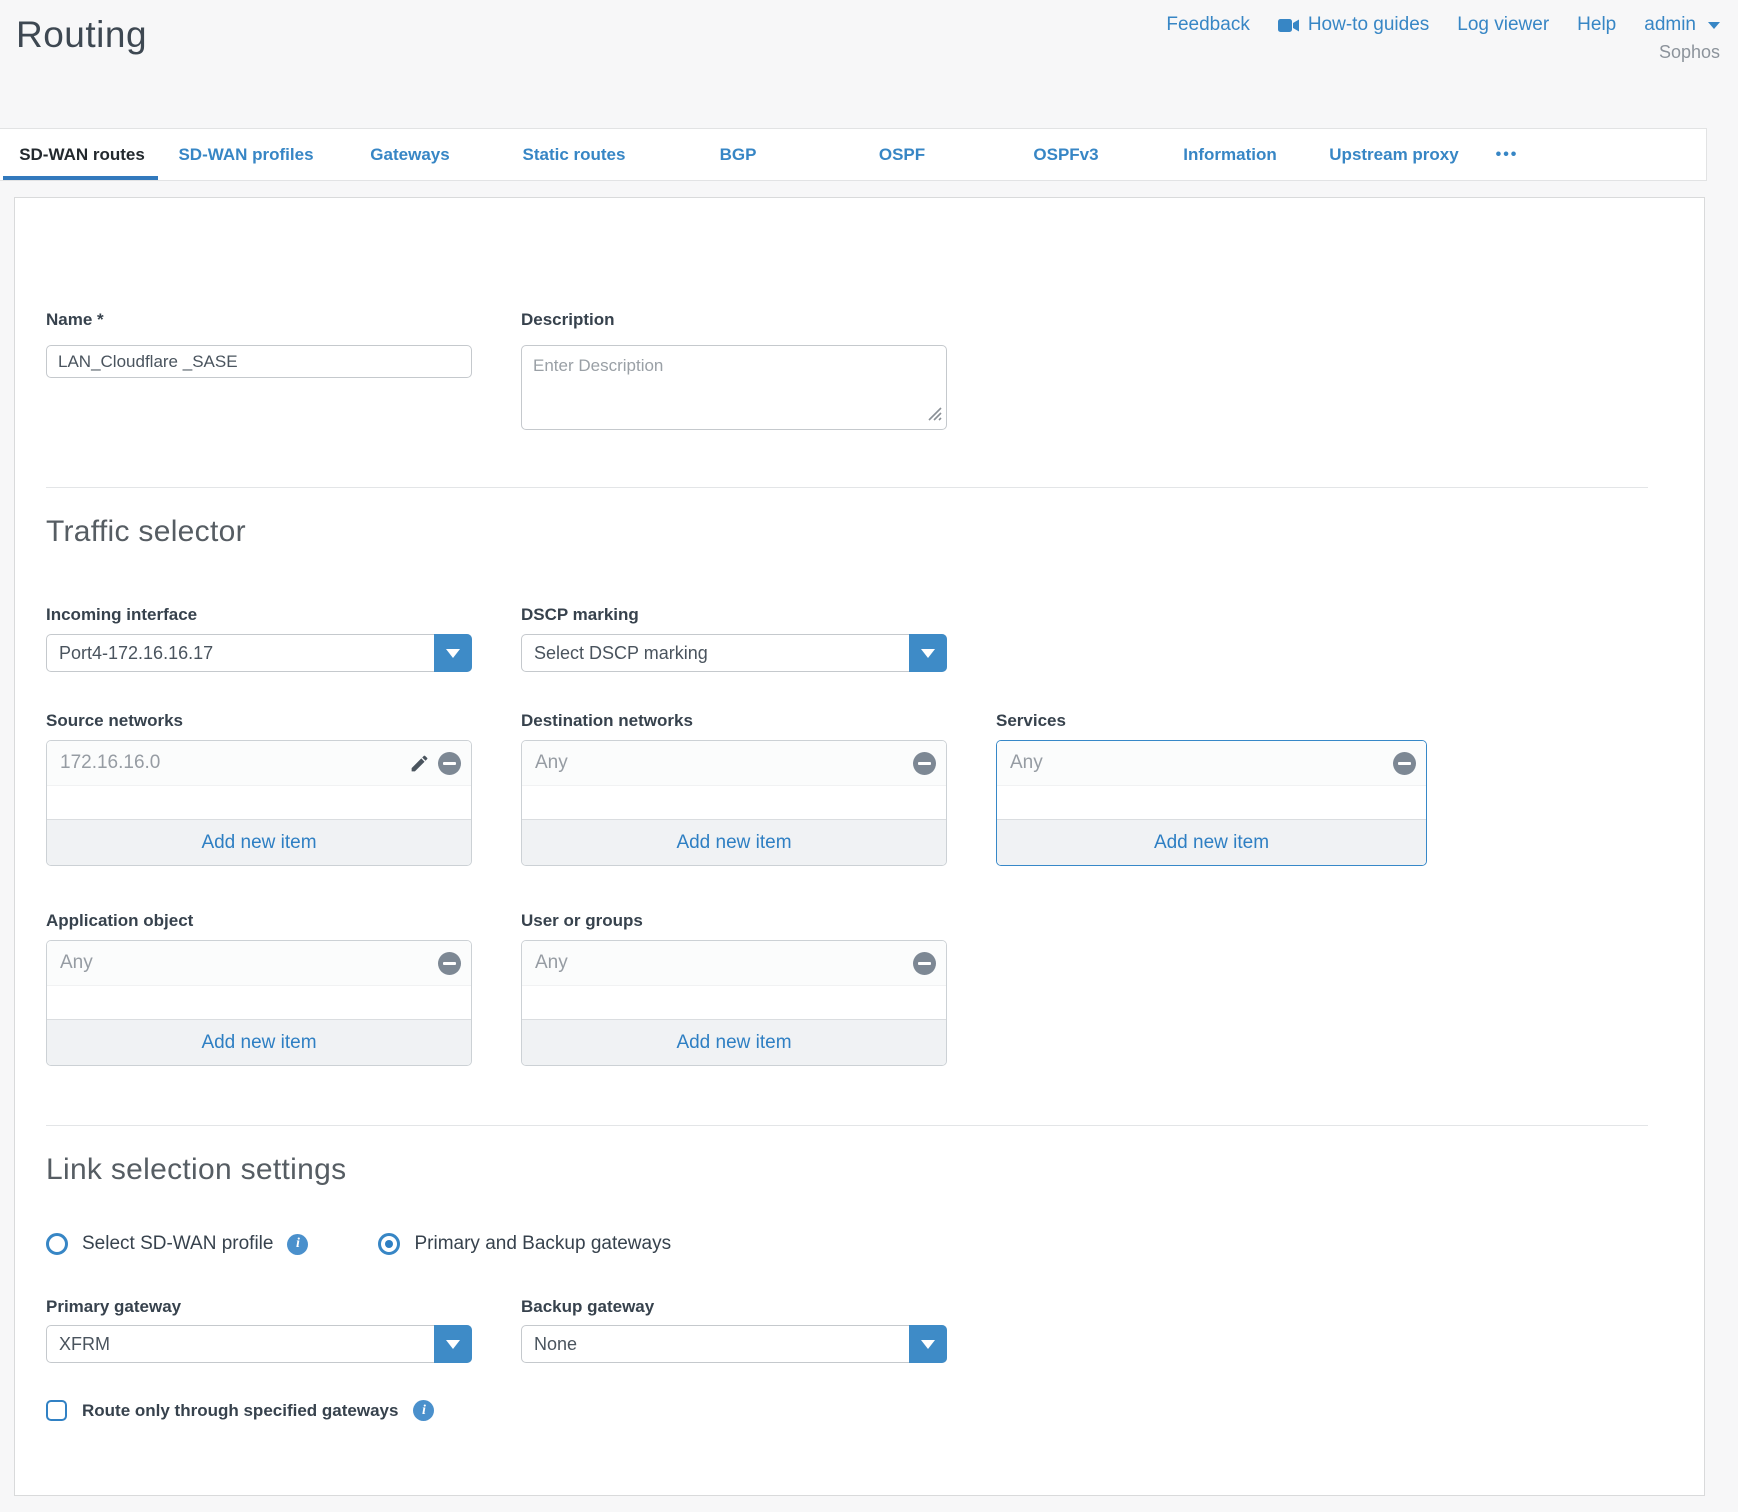 The height and width of the screenshot is (1512, 1738). I want to click on application-object-box: Any Add new item, so click(259, 1003).